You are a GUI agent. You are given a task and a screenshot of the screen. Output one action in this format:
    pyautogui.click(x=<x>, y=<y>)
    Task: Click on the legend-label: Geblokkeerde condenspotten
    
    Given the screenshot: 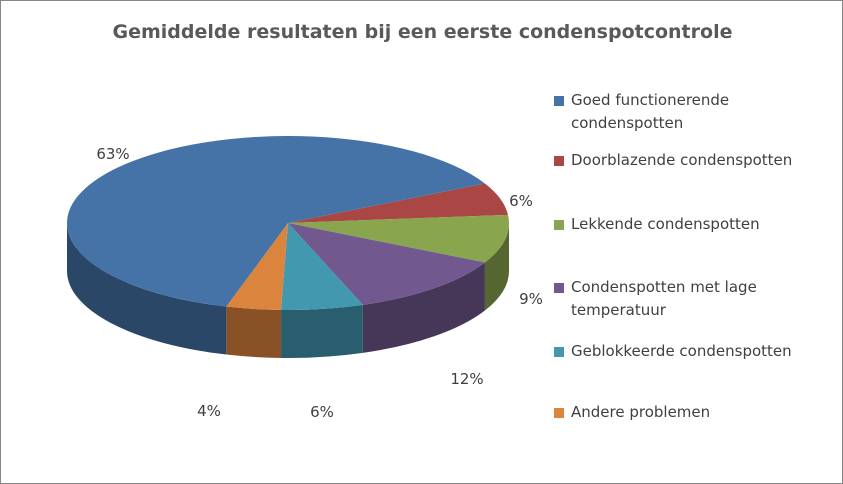 What is the action you would take?
    pyautogui.click(x=681, y=351)
    